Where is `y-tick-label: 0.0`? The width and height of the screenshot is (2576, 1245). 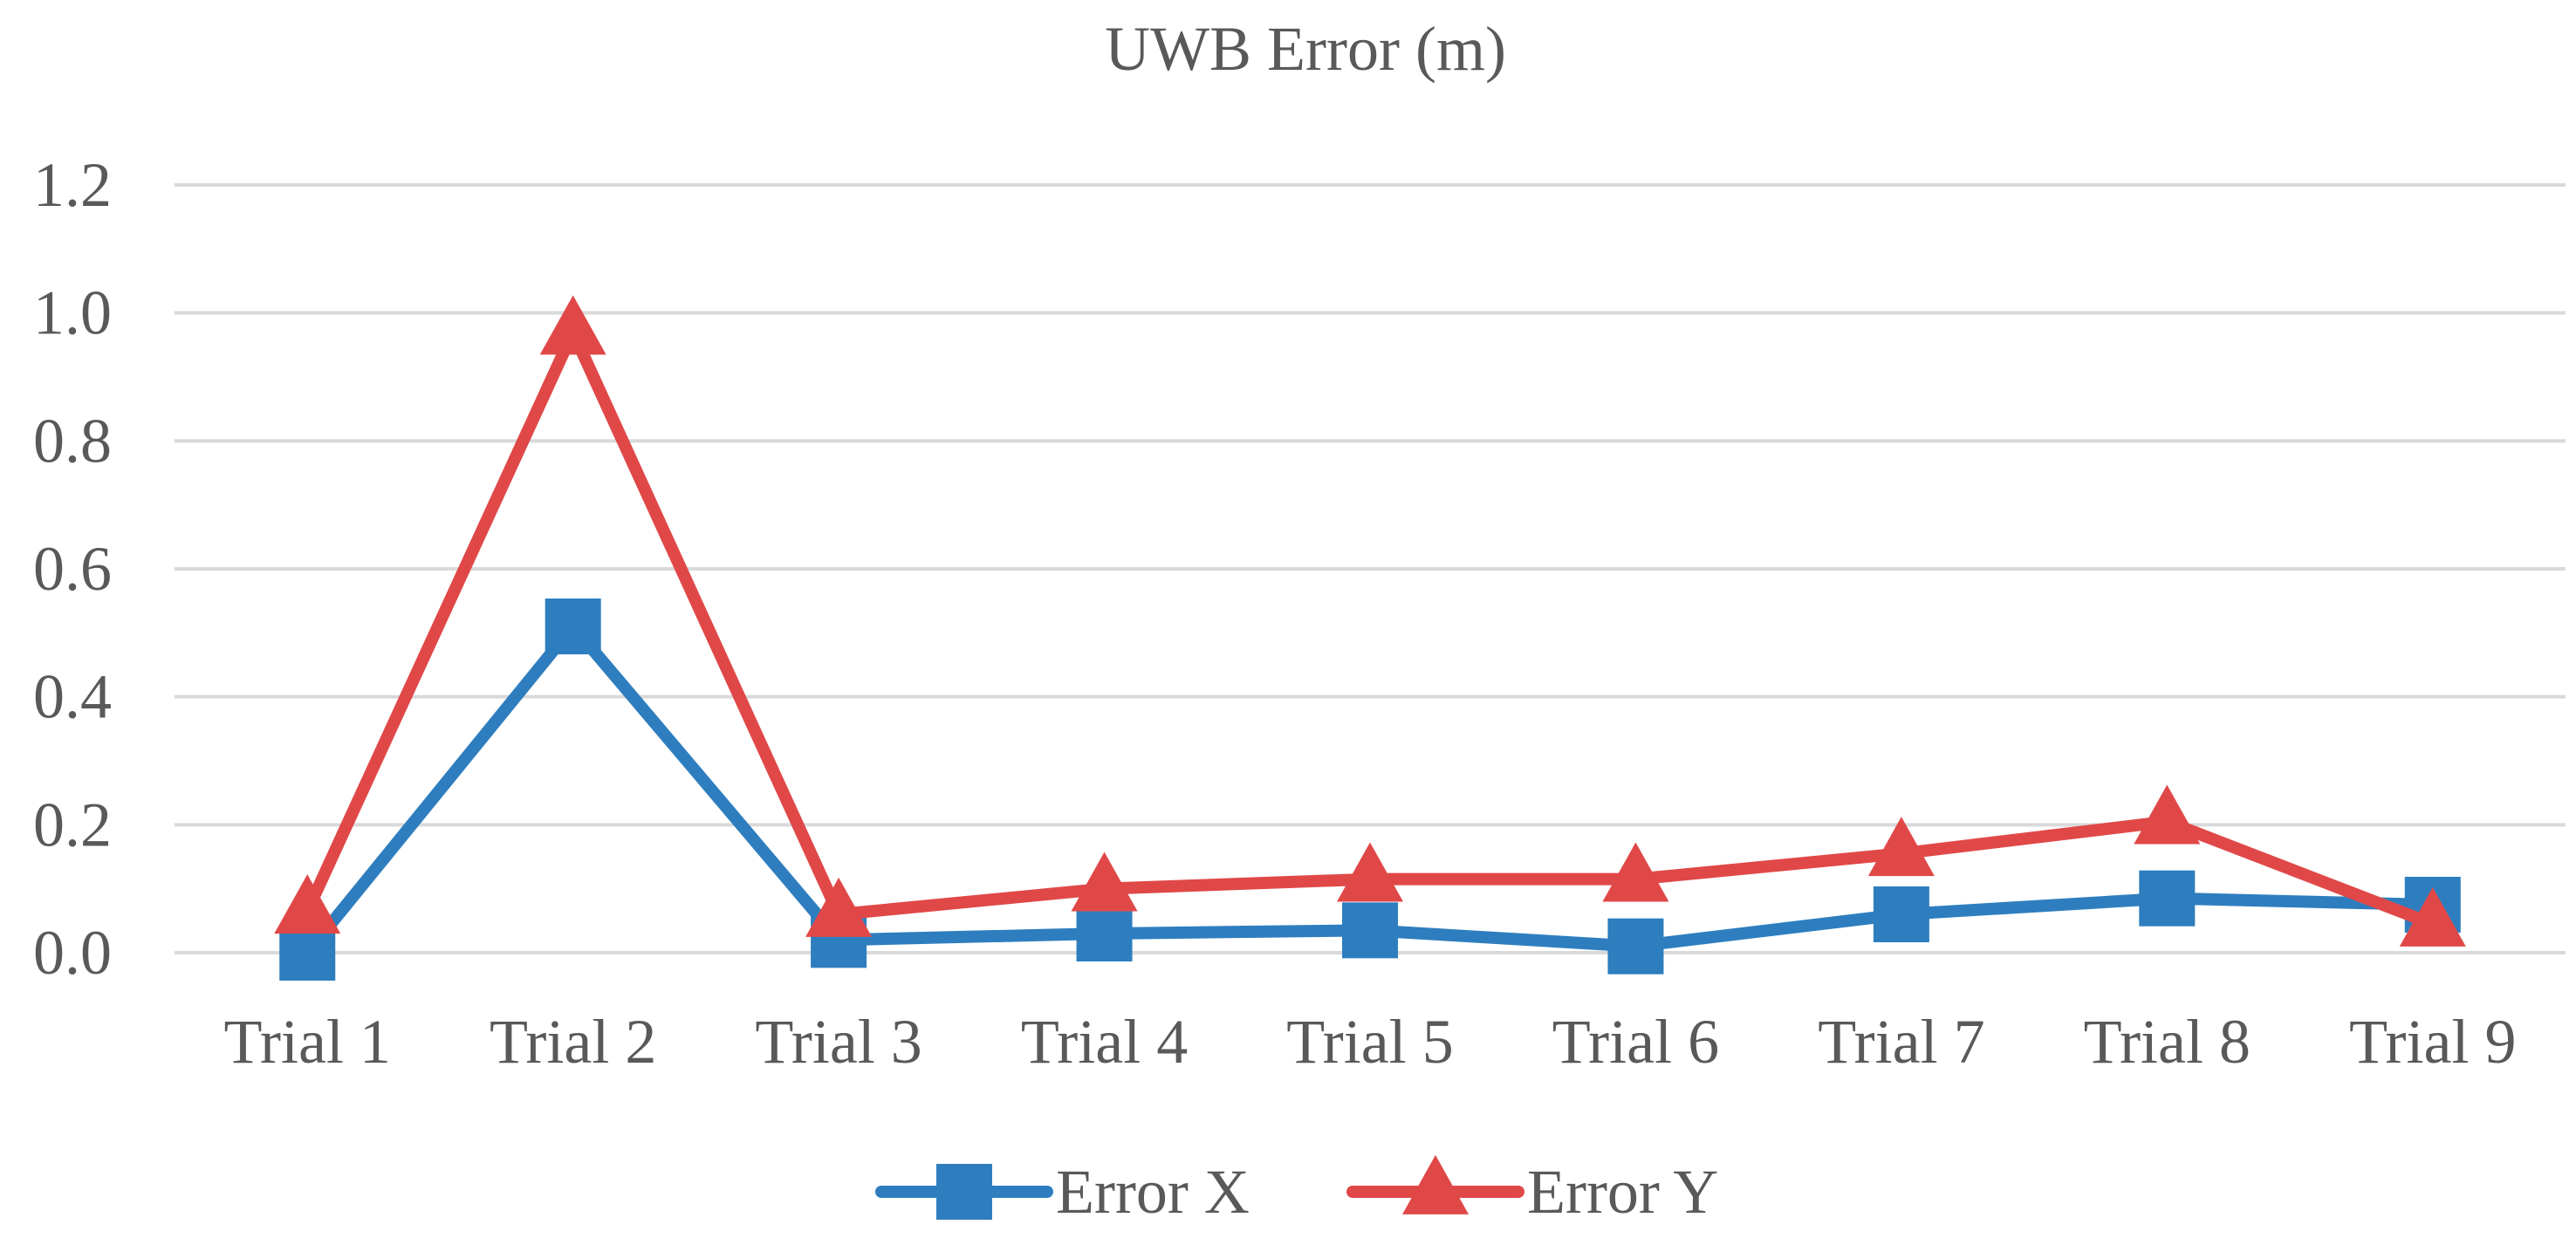
y-tick-label: 0.0 is located at coordinates (73, 953).